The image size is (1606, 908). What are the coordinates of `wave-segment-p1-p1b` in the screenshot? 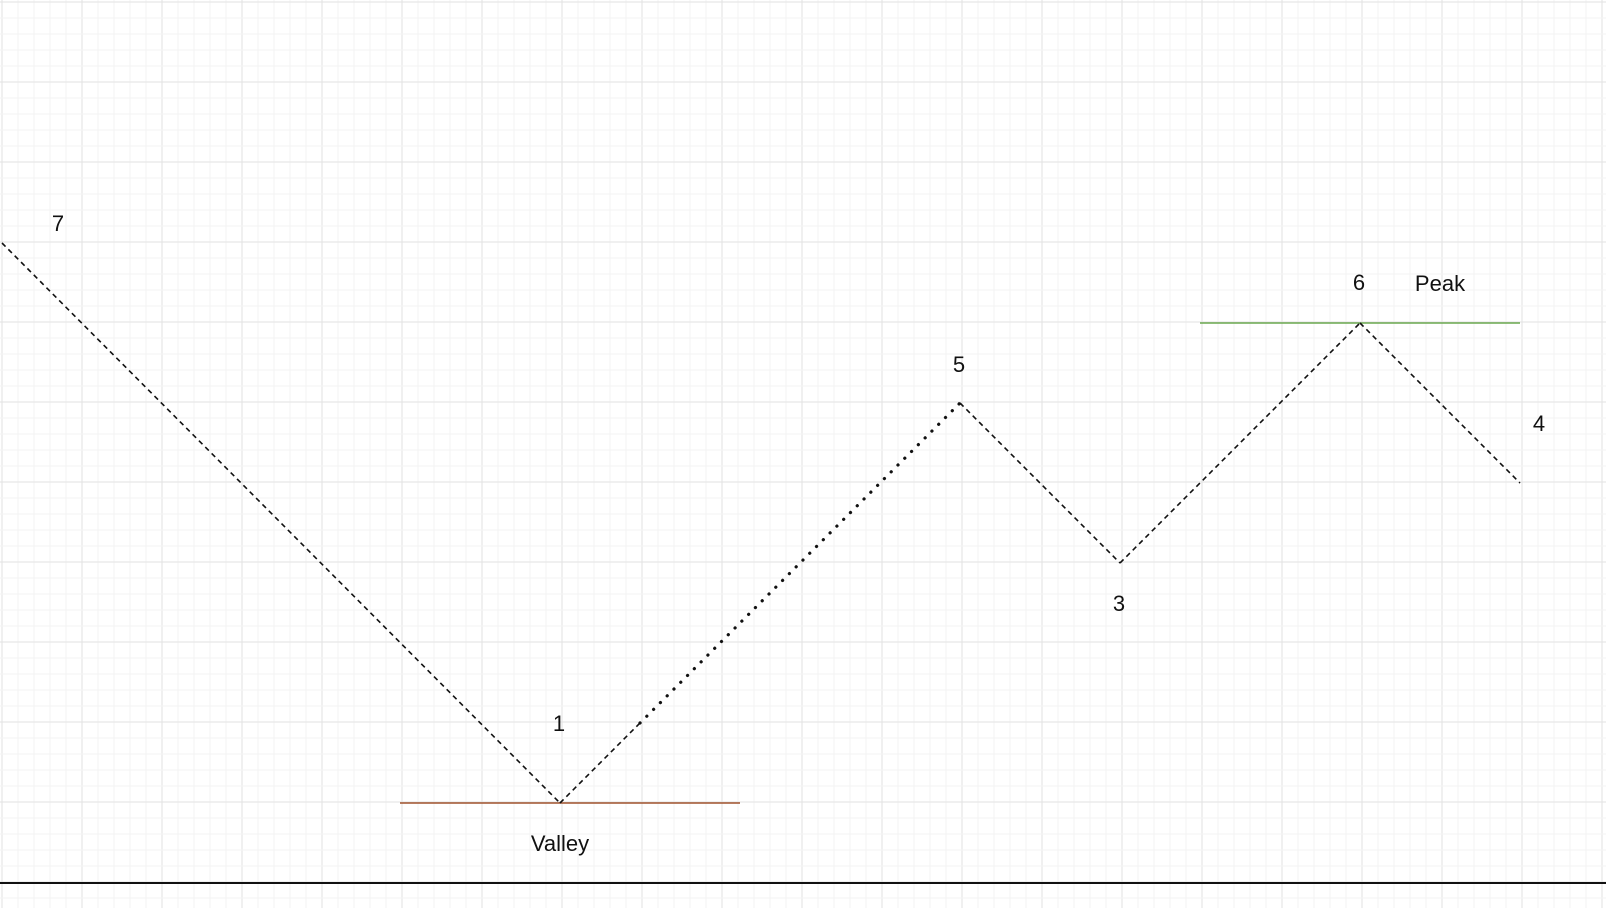 It's located at (600, 763).